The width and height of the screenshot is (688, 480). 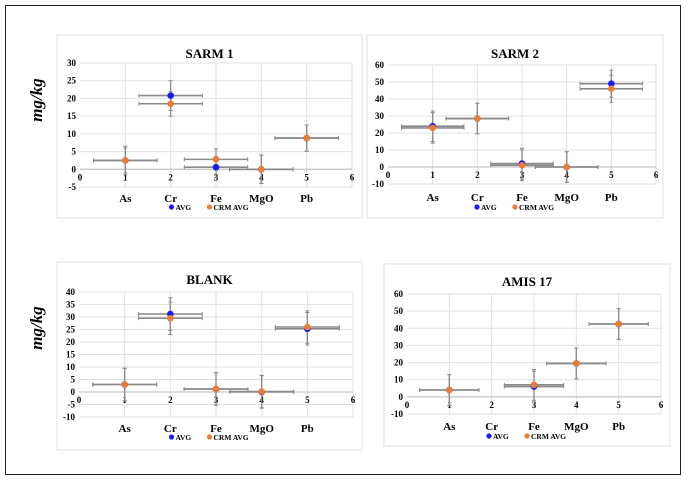 I want to click on chart-title: SARM 1, so click(x=209, y=53).